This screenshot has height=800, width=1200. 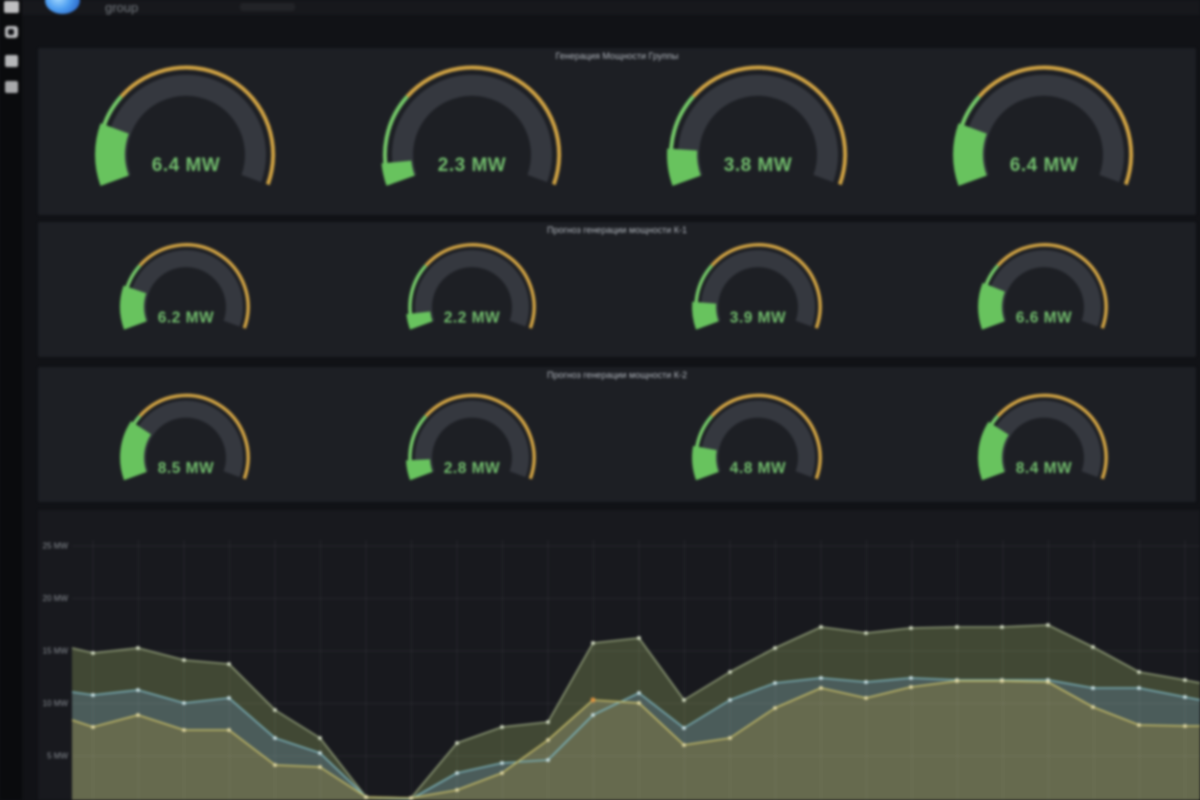 What do you see at coordinates (186, 318) in the screenshot?
I see `svg-text: 6.2 MW` at bounding box center [186, 318].